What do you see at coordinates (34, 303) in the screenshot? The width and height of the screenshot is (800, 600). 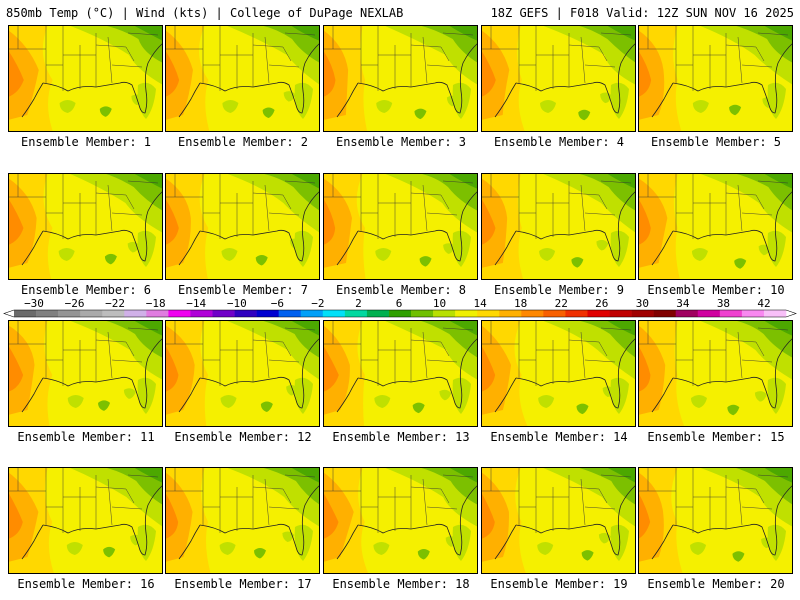 I see `colorbar-tick-label: −30` at bounding box center [34, 303].